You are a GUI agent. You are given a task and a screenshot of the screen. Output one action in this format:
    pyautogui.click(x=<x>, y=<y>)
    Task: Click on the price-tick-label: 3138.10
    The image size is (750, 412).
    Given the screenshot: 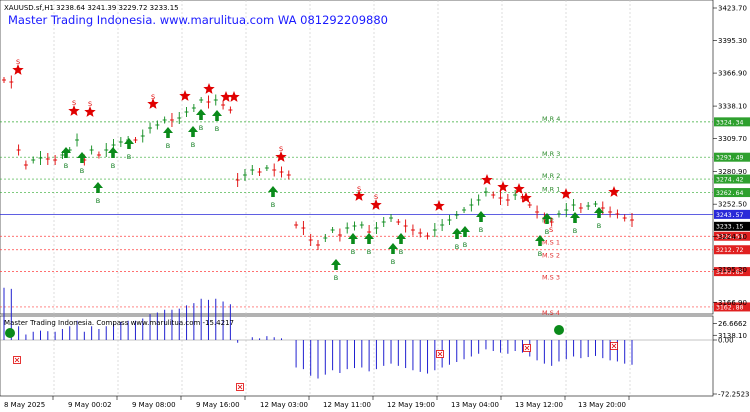 What is the action you would take?
    pyautogui.click(x=732, y=336)
    